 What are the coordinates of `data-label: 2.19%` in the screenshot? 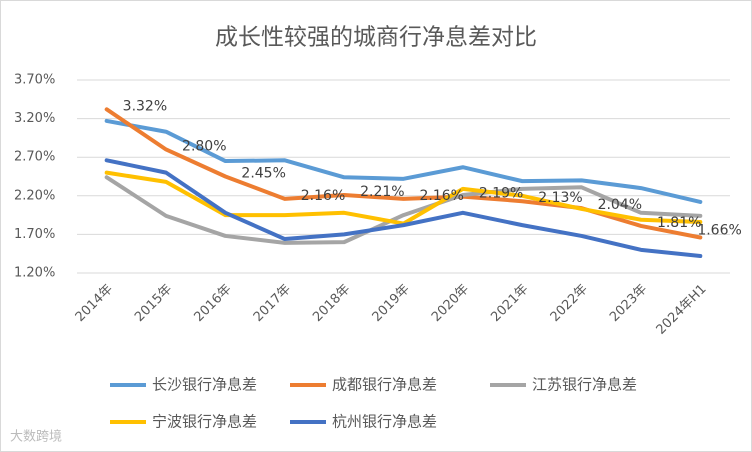 It's located at (501, 194).